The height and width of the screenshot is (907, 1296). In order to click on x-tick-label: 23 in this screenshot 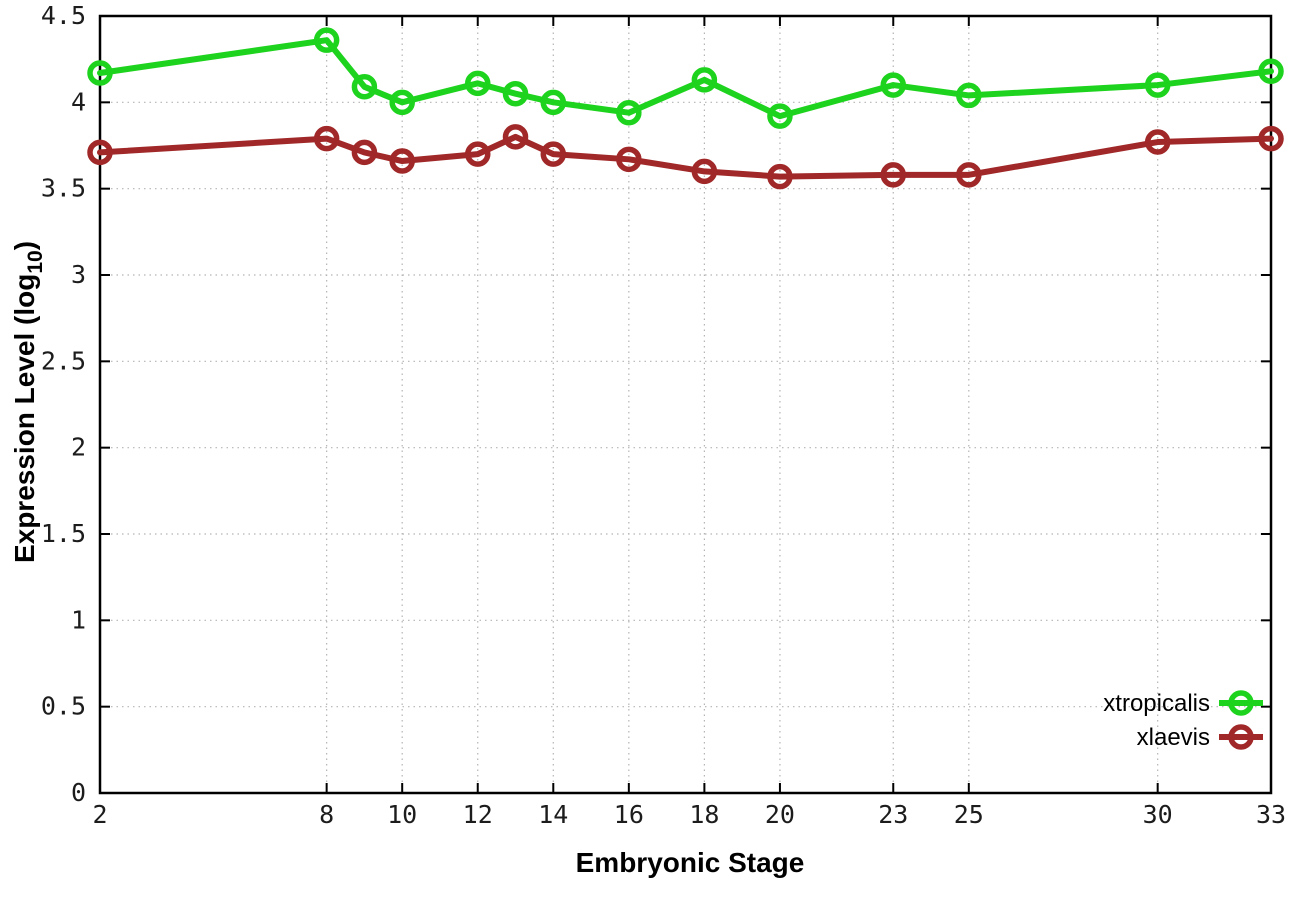, I will do `click(893, 814)`.